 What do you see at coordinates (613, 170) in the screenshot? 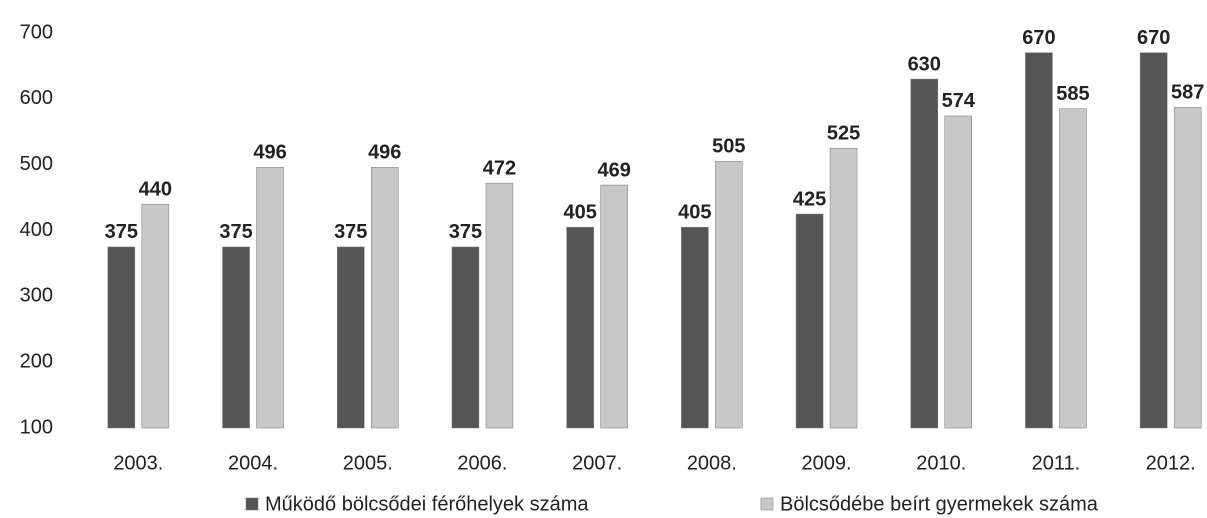
I see `value-label: 469` at bounding box center [613, 170].